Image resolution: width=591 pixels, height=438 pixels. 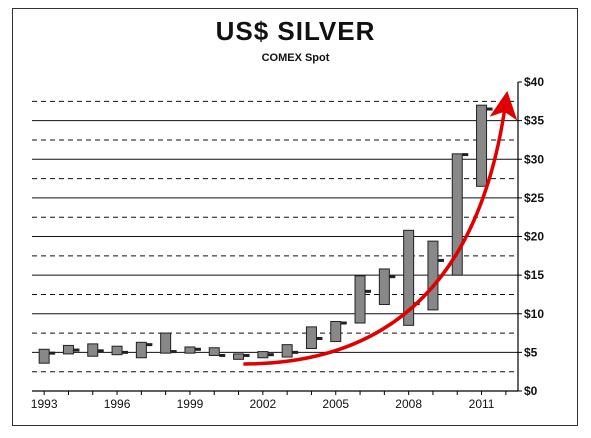 What do you see at coordinates (335, 404) in the screenshot?
I see `x-tick-label: 2005` at bounding box center [335, 404].